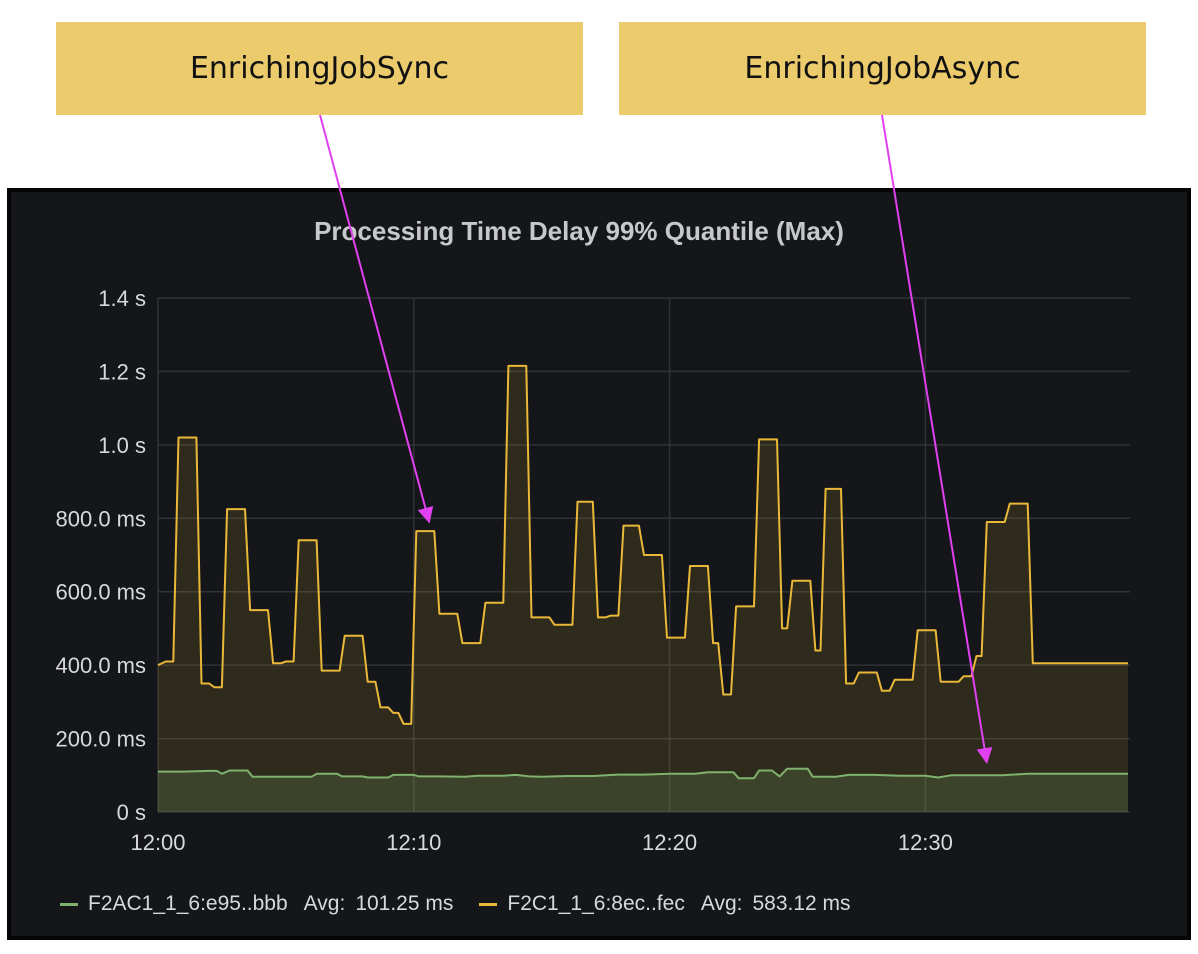  Describe the element at coordinates (101, 665) in the screenshot. I see `y-tick-label: 400.0 ms` at that location.